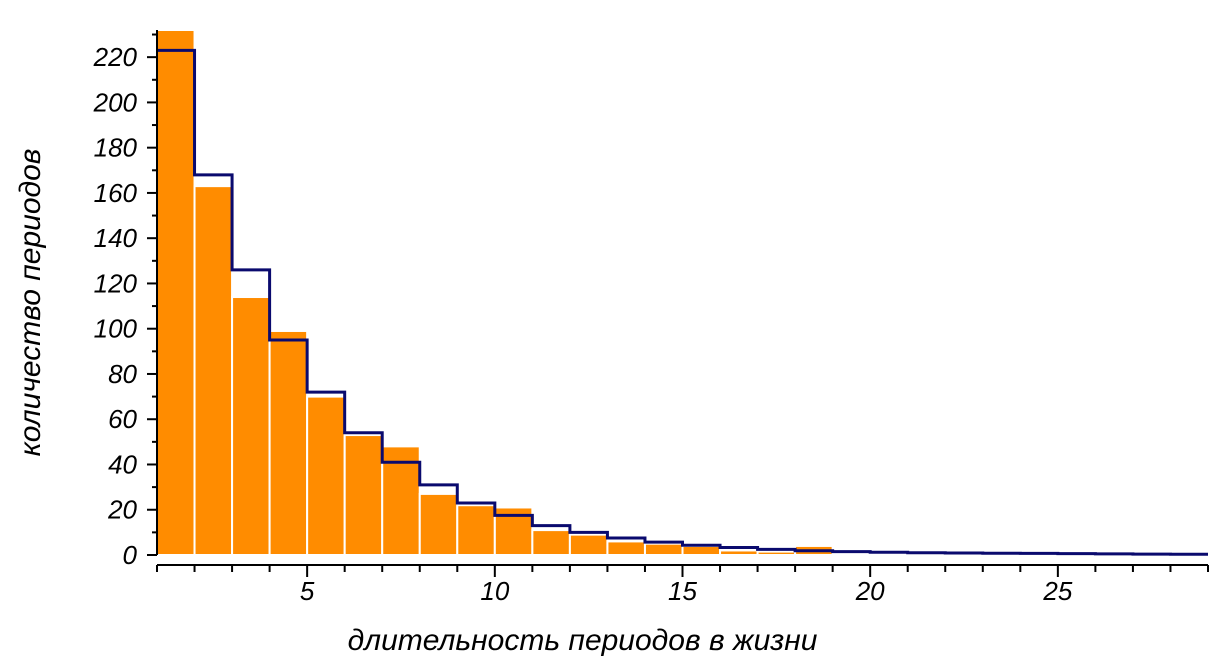 Image resolution: width=1225 pixels, height=669 pixels. Describe the element at coordinates (115, 102) in the screenshot. I see `y-tick-label: 200` at that location.